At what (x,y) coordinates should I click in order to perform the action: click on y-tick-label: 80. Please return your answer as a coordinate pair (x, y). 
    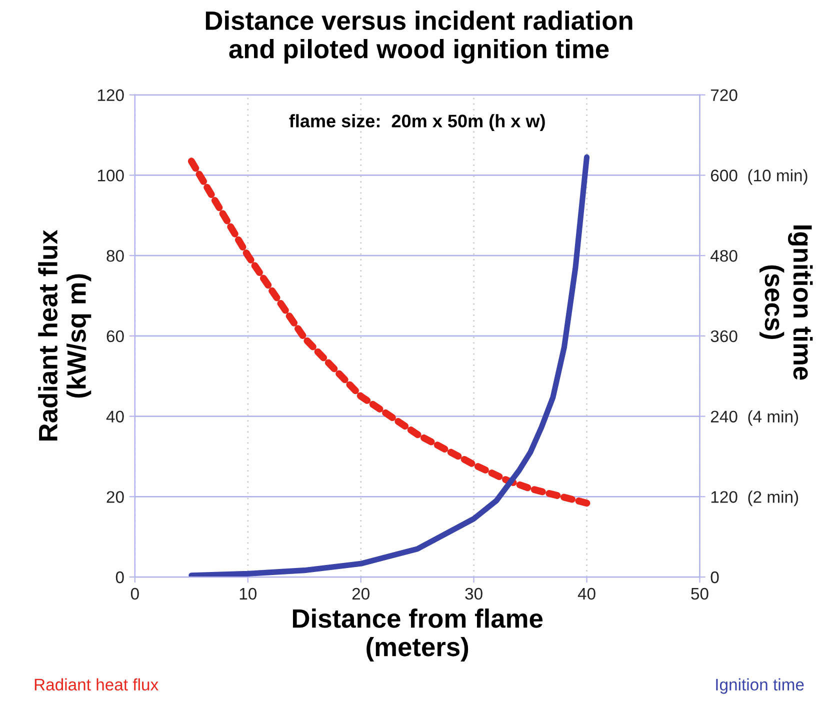
    Looking at the image, I should click on (115, 256).